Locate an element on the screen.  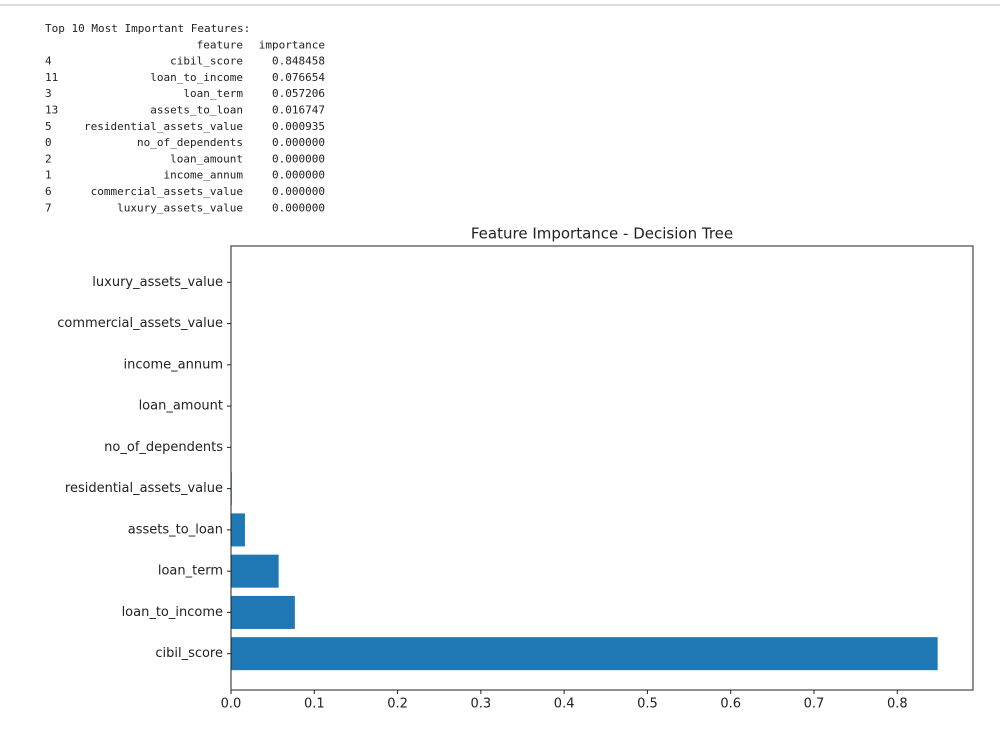
row-importance: 0.000935 is located at coordinates (298, 126).